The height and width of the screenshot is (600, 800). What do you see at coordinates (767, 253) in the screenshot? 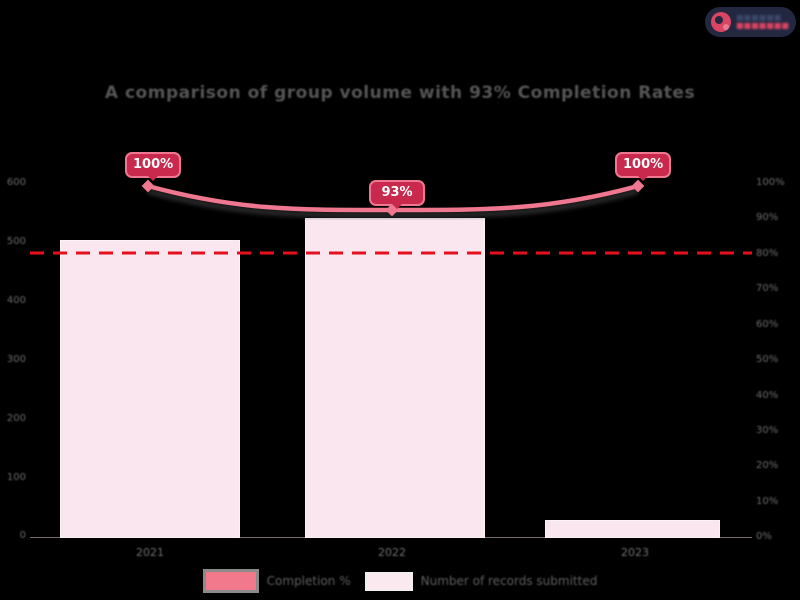
I see `right-axis-tick: 80%` at bounding box center [767, 253].